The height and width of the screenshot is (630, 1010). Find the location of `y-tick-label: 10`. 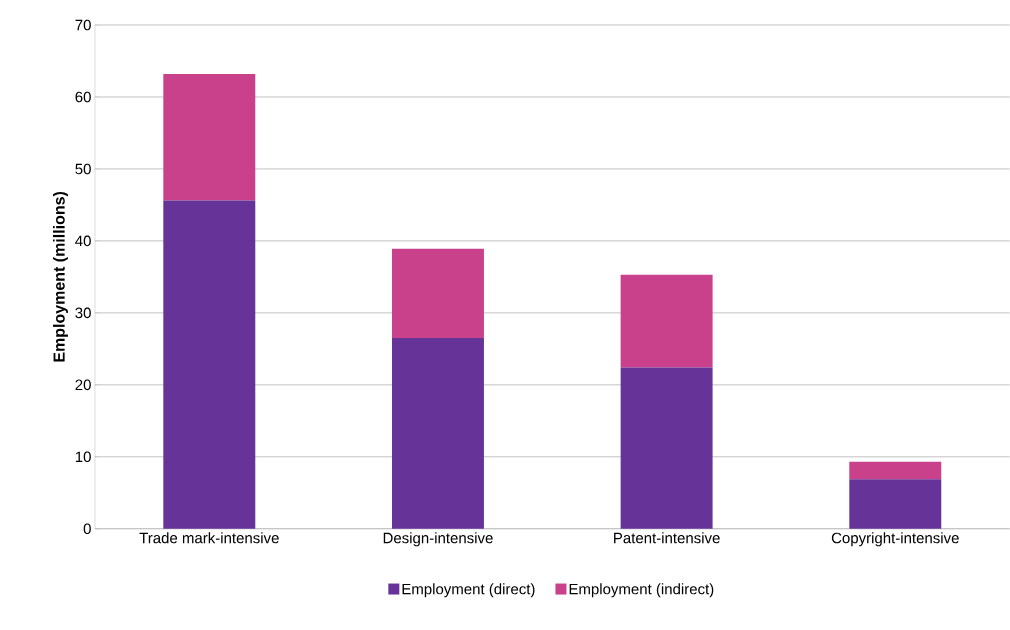

y-tick-label: 10 is located at coordinates (83, 457).